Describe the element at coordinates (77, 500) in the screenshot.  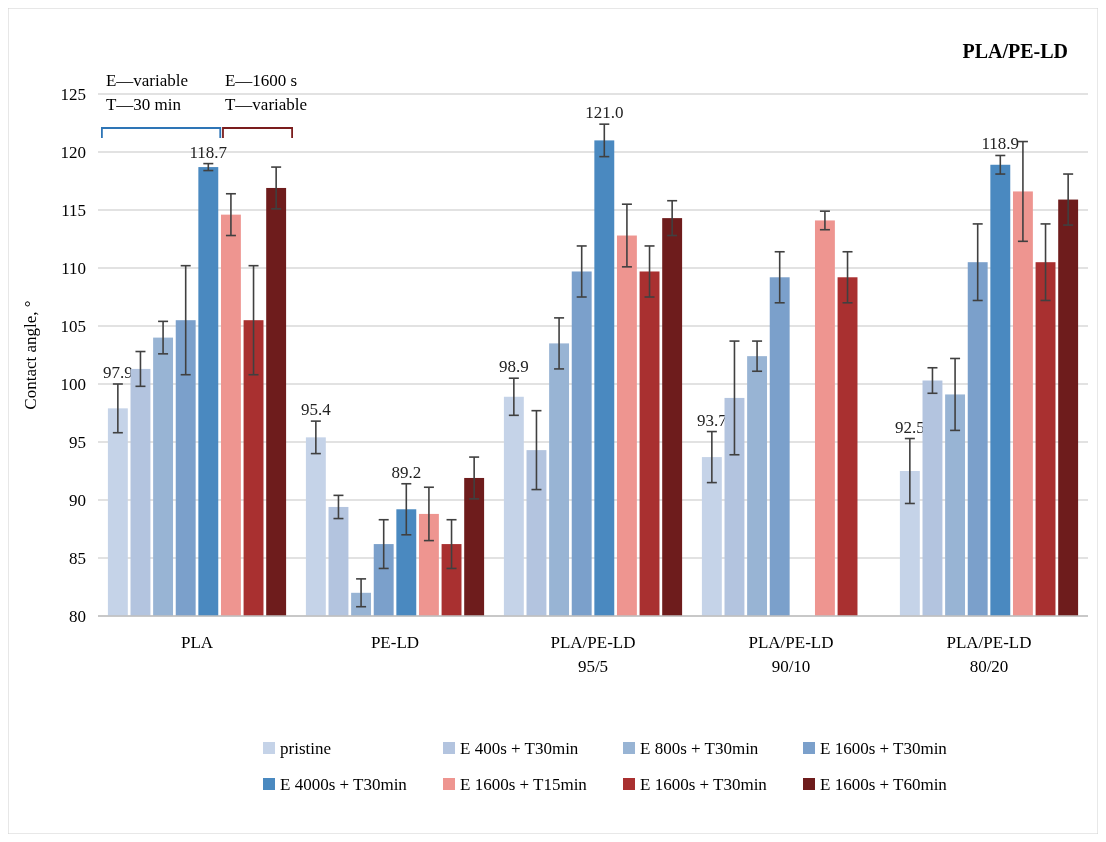
I see `y-tick-label: 90` at that location.